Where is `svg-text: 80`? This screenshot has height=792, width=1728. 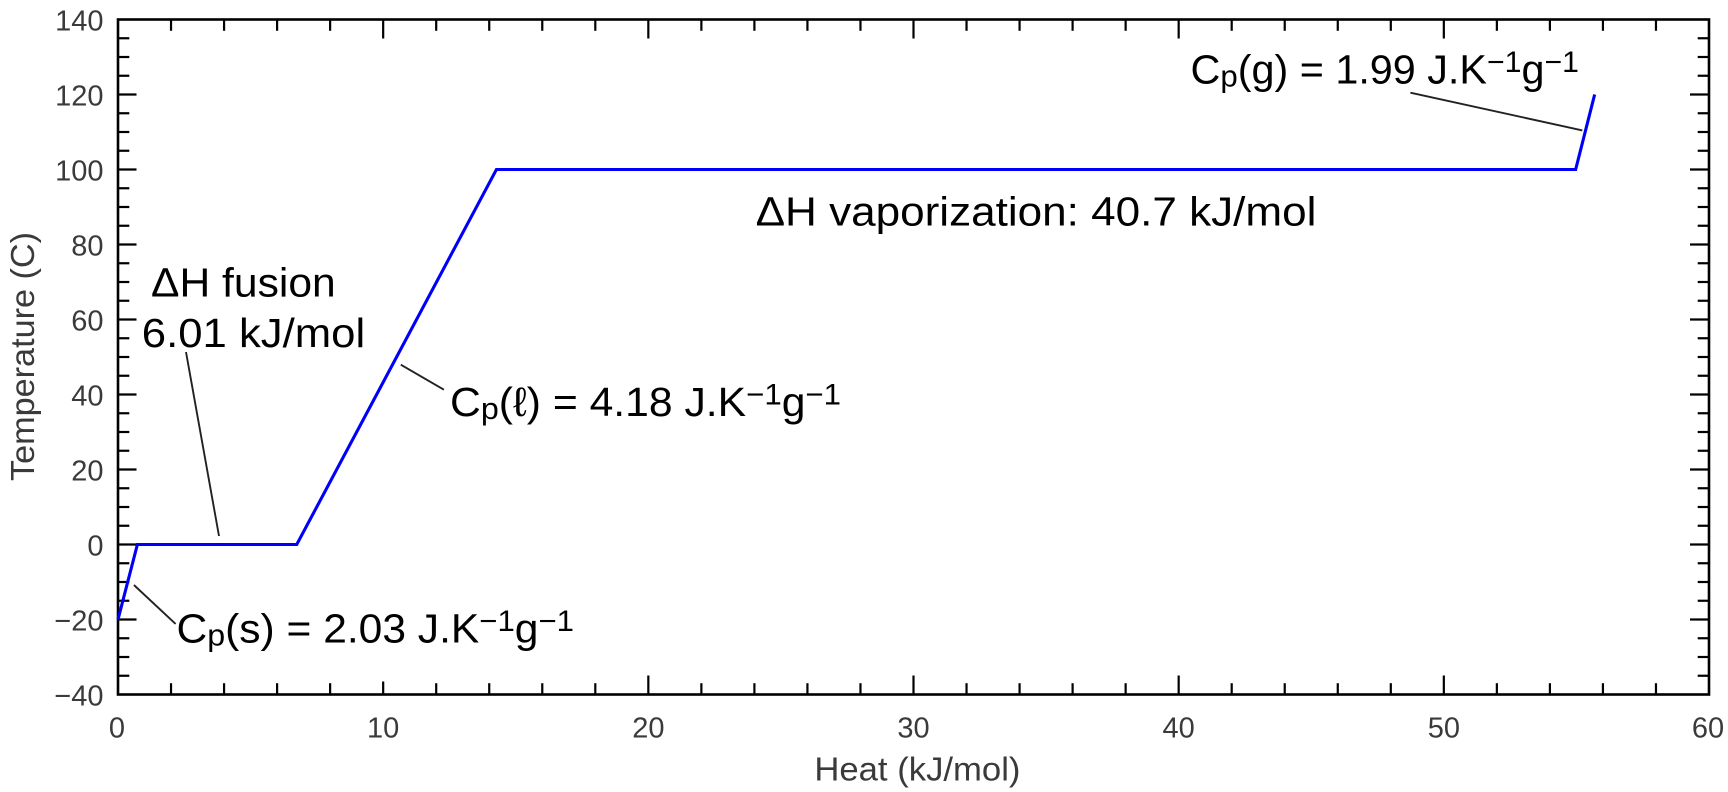
svg-text: 80 is located at coordinates (87, 246).